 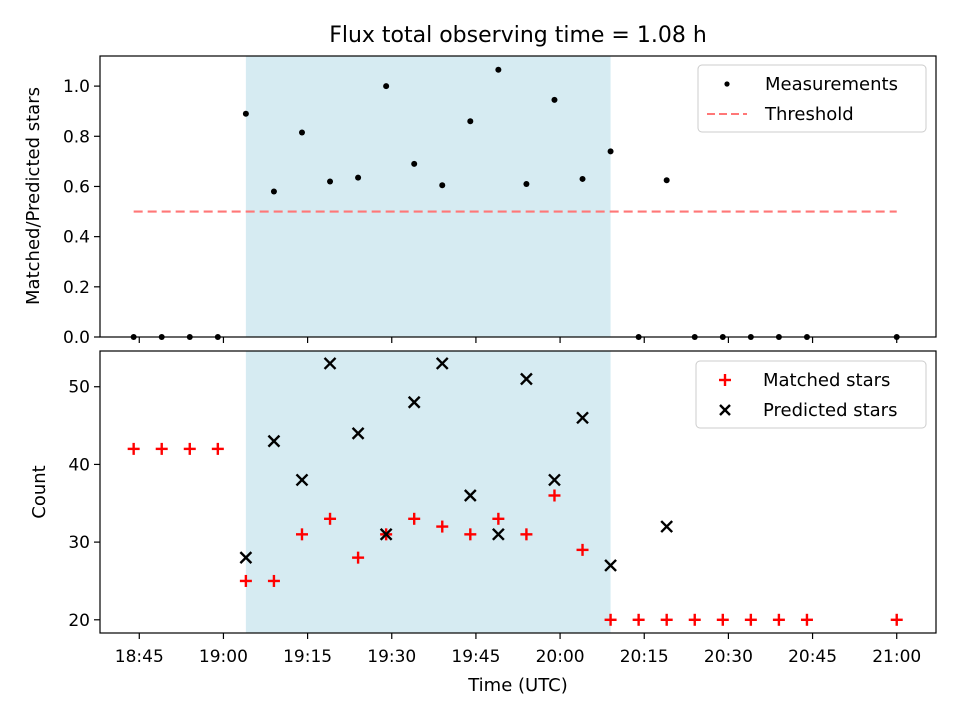 I want to click on top-x-axis-ticks, so click(x=518, y=340).